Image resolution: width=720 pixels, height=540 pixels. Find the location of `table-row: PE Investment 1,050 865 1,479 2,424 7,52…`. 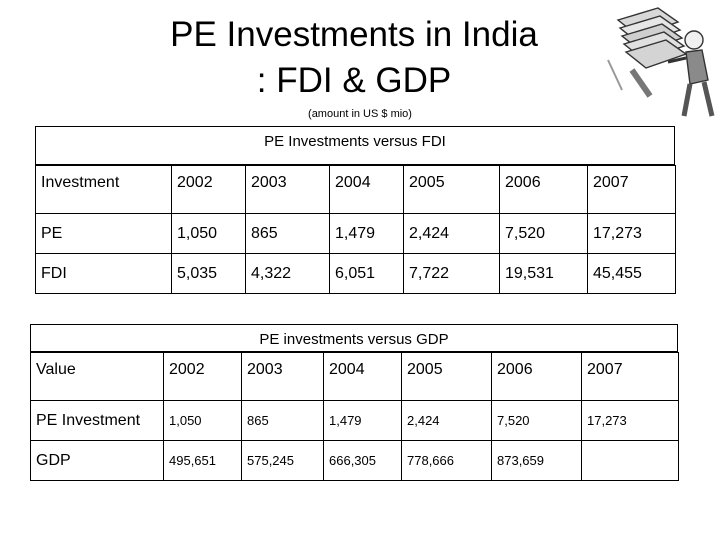

table-row: PE Investment 1,050 865 1,479 2,424 7,52… is located at coordinates (354, 420).